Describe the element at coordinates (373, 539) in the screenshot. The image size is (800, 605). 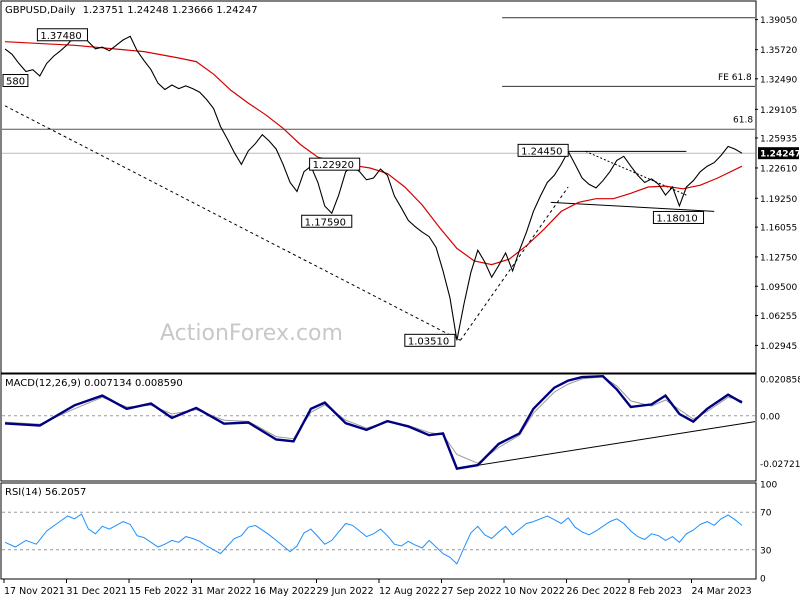
I see `rsi-line` at that location.